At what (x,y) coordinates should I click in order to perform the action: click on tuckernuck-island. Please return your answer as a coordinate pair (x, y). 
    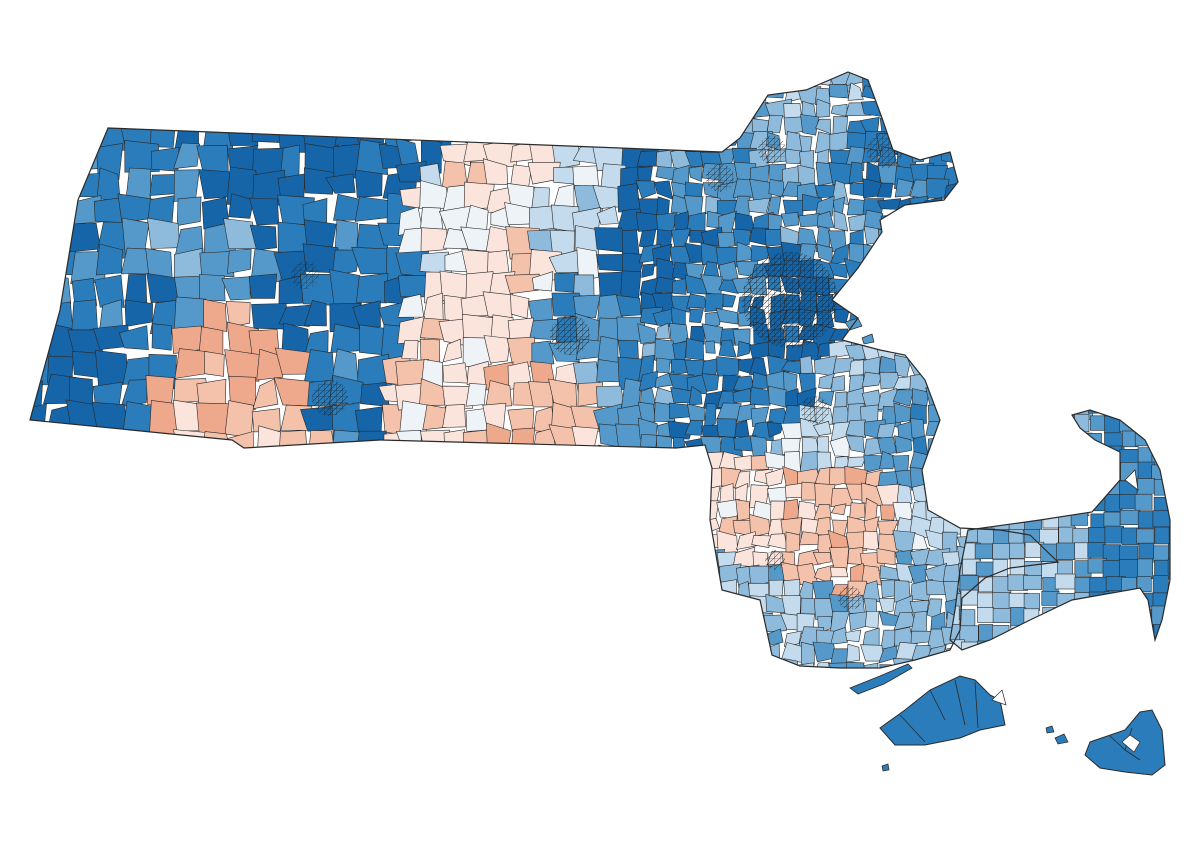
    Looking at the image, I should click on (1061, 739).